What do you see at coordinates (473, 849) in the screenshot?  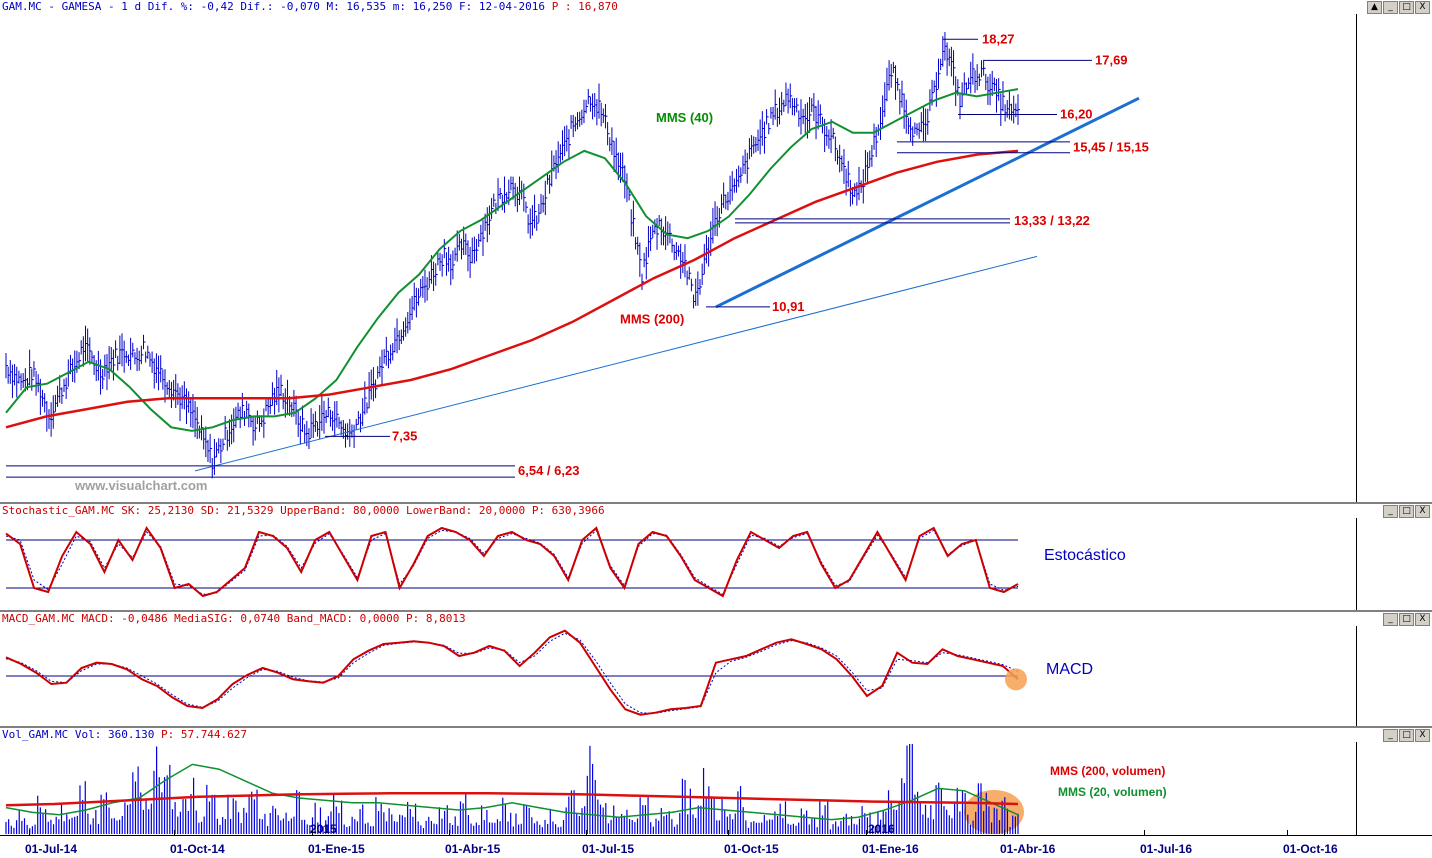 I see `date-tick-label: 01-Abr-15` at bounding box center [473, 849].